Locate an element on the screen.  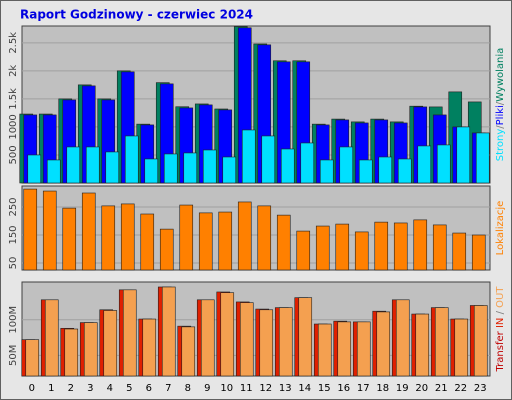
x-tick-label: 10 is located at coordinates (226, 388).